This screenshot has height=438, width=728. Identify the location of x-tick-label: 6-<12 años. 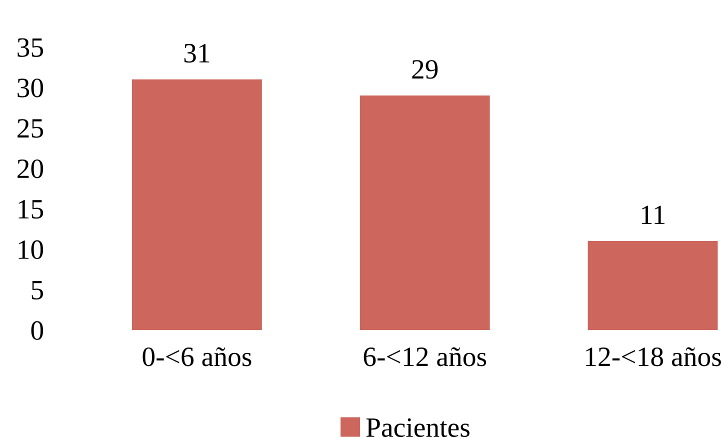
(425, 356).